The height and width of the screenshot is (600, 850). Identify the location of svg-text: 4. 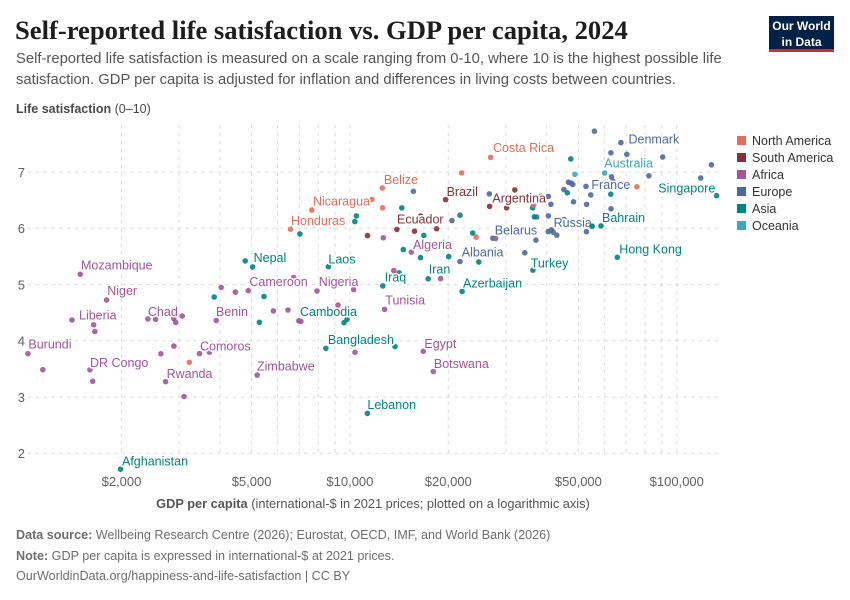
(21, 341).